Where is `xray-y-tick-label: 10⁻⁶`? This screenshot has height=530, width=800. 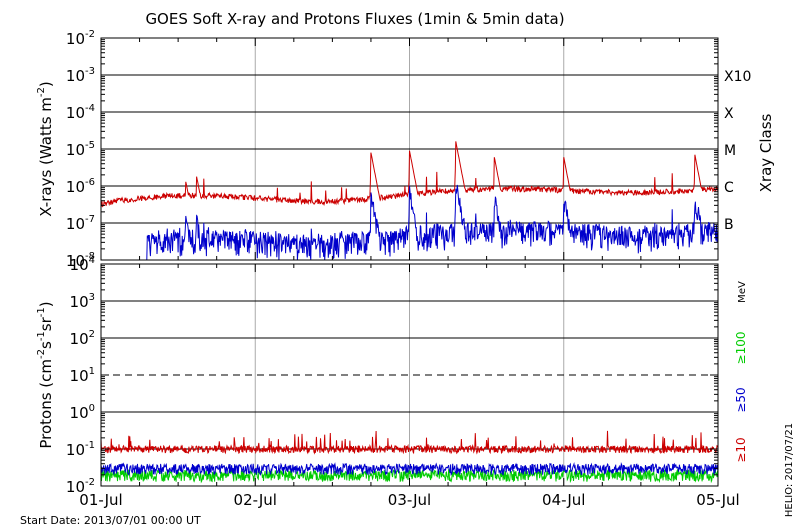
xray-y-tick-label: 10⁻⁶ is located at coordinates (80, 186).